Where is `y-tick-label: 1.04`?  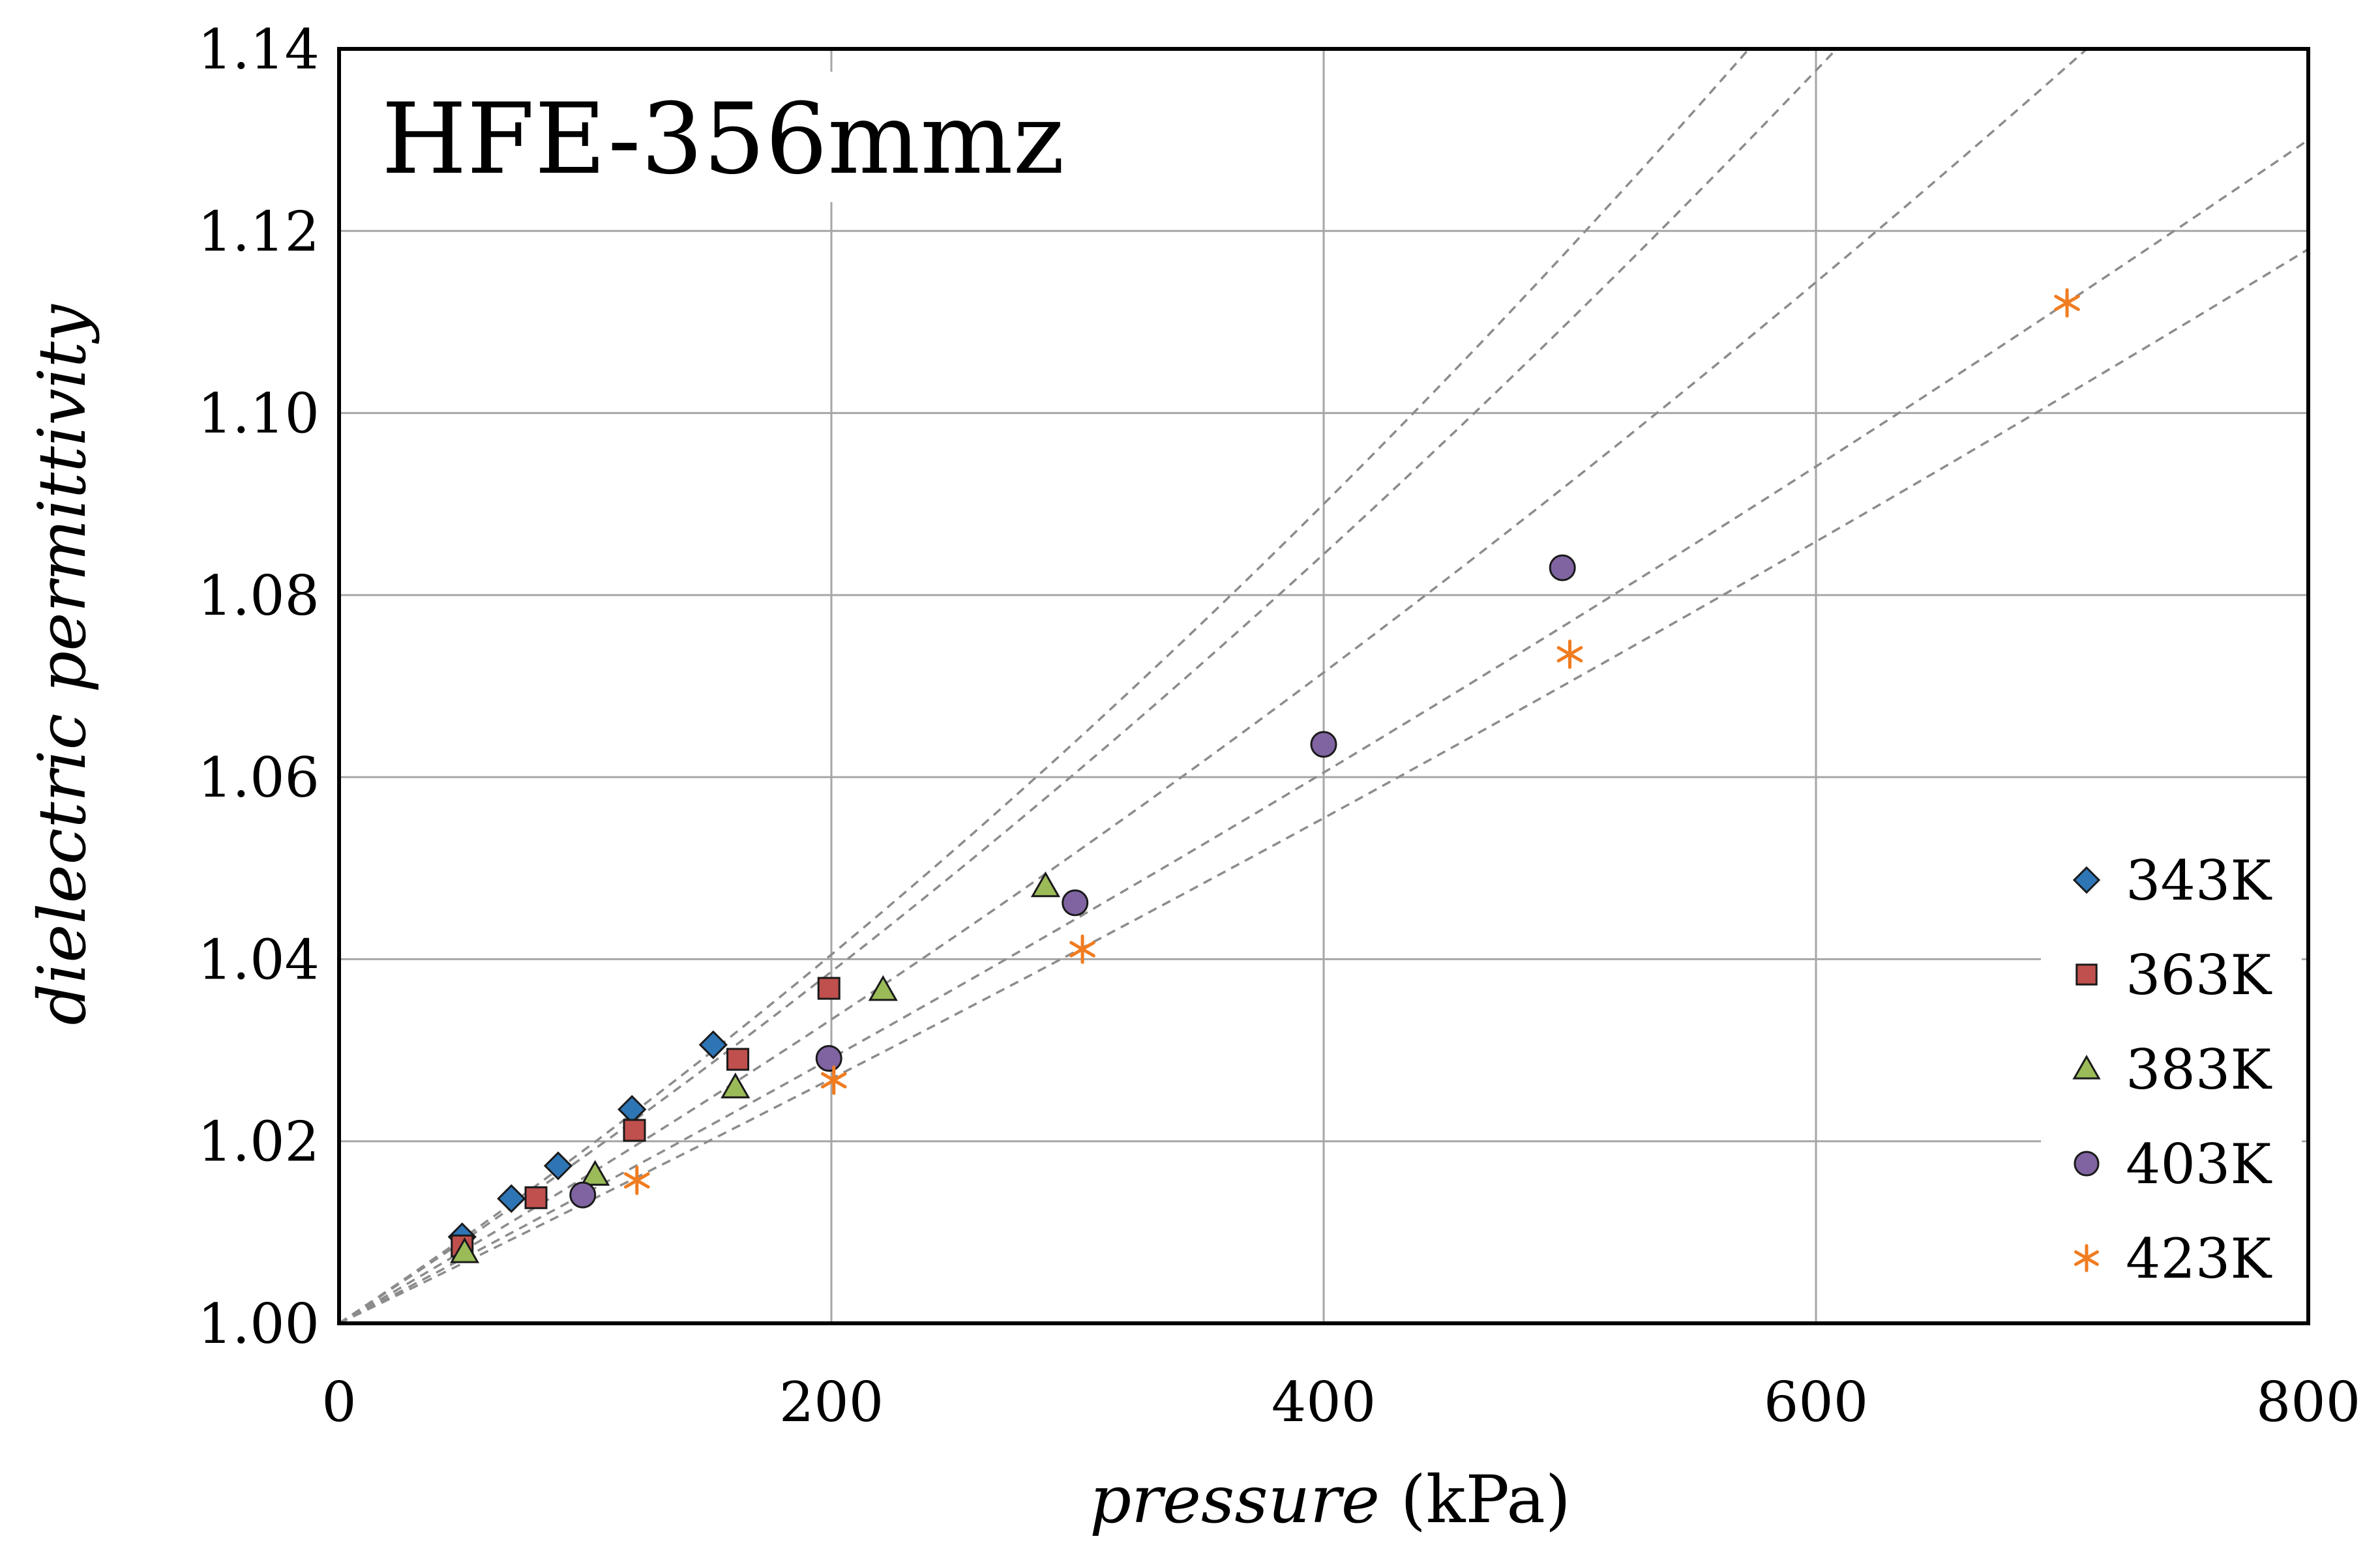 y-tick-label: 1.04 is located at coordinates (259, 960).